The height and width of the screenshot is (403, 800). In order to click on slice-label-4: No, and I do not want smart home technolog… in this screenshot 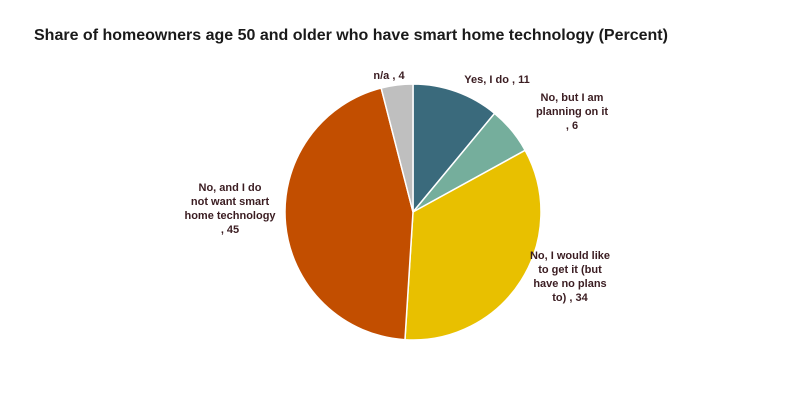, I will do `click(230, 209)`.